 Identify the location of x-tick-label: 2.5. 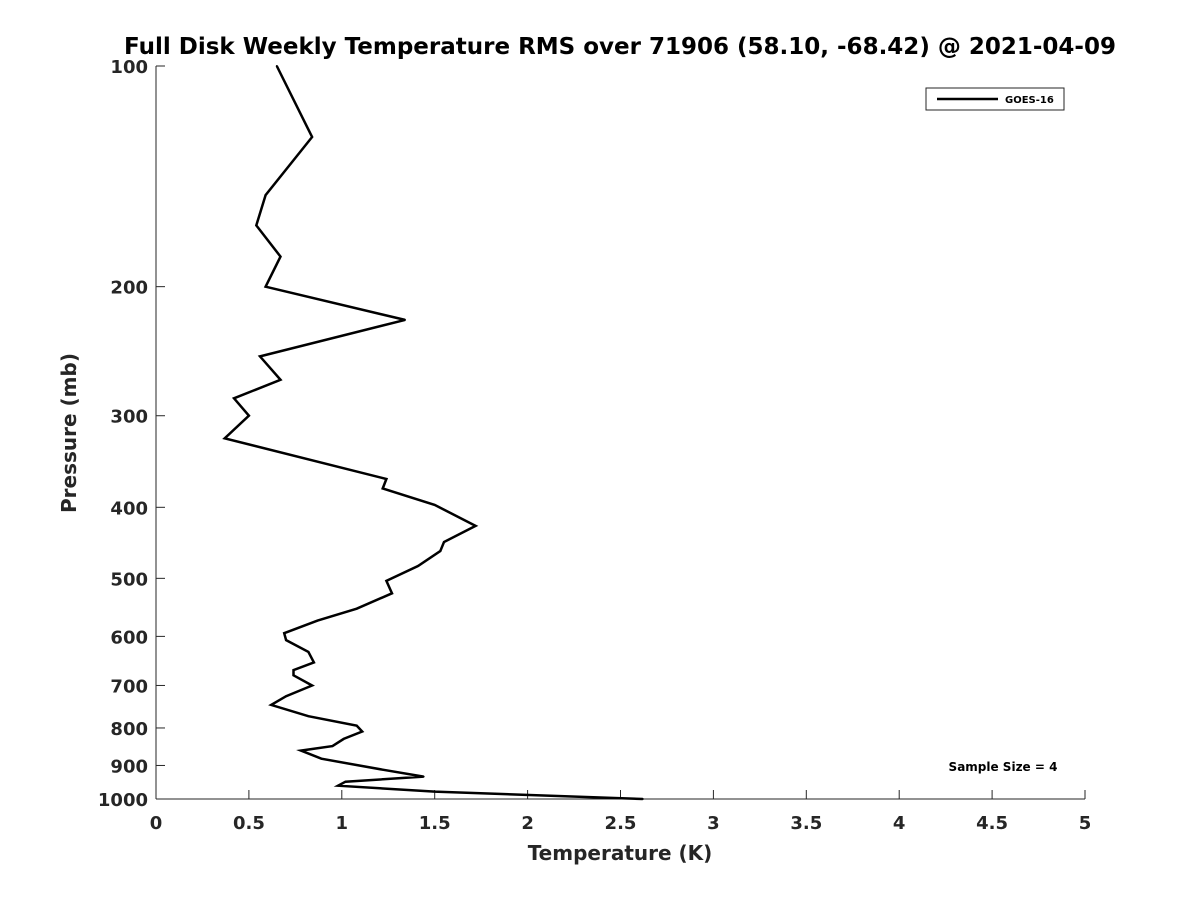
(621, 823).